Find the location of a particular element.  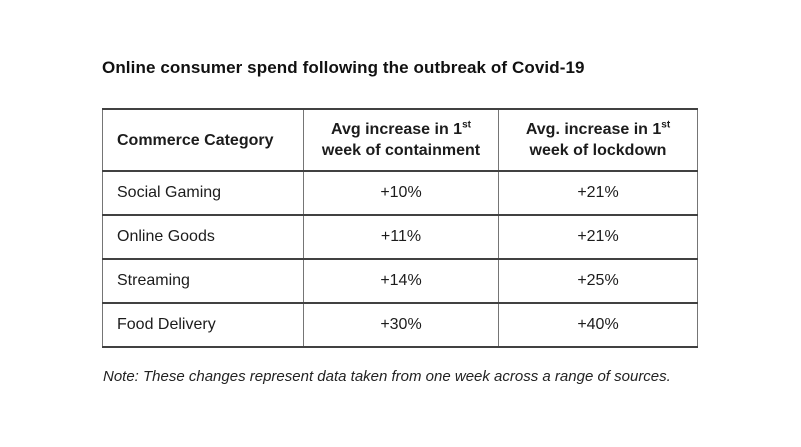

category-cell: Streaming is located at coordinates (203, 281).